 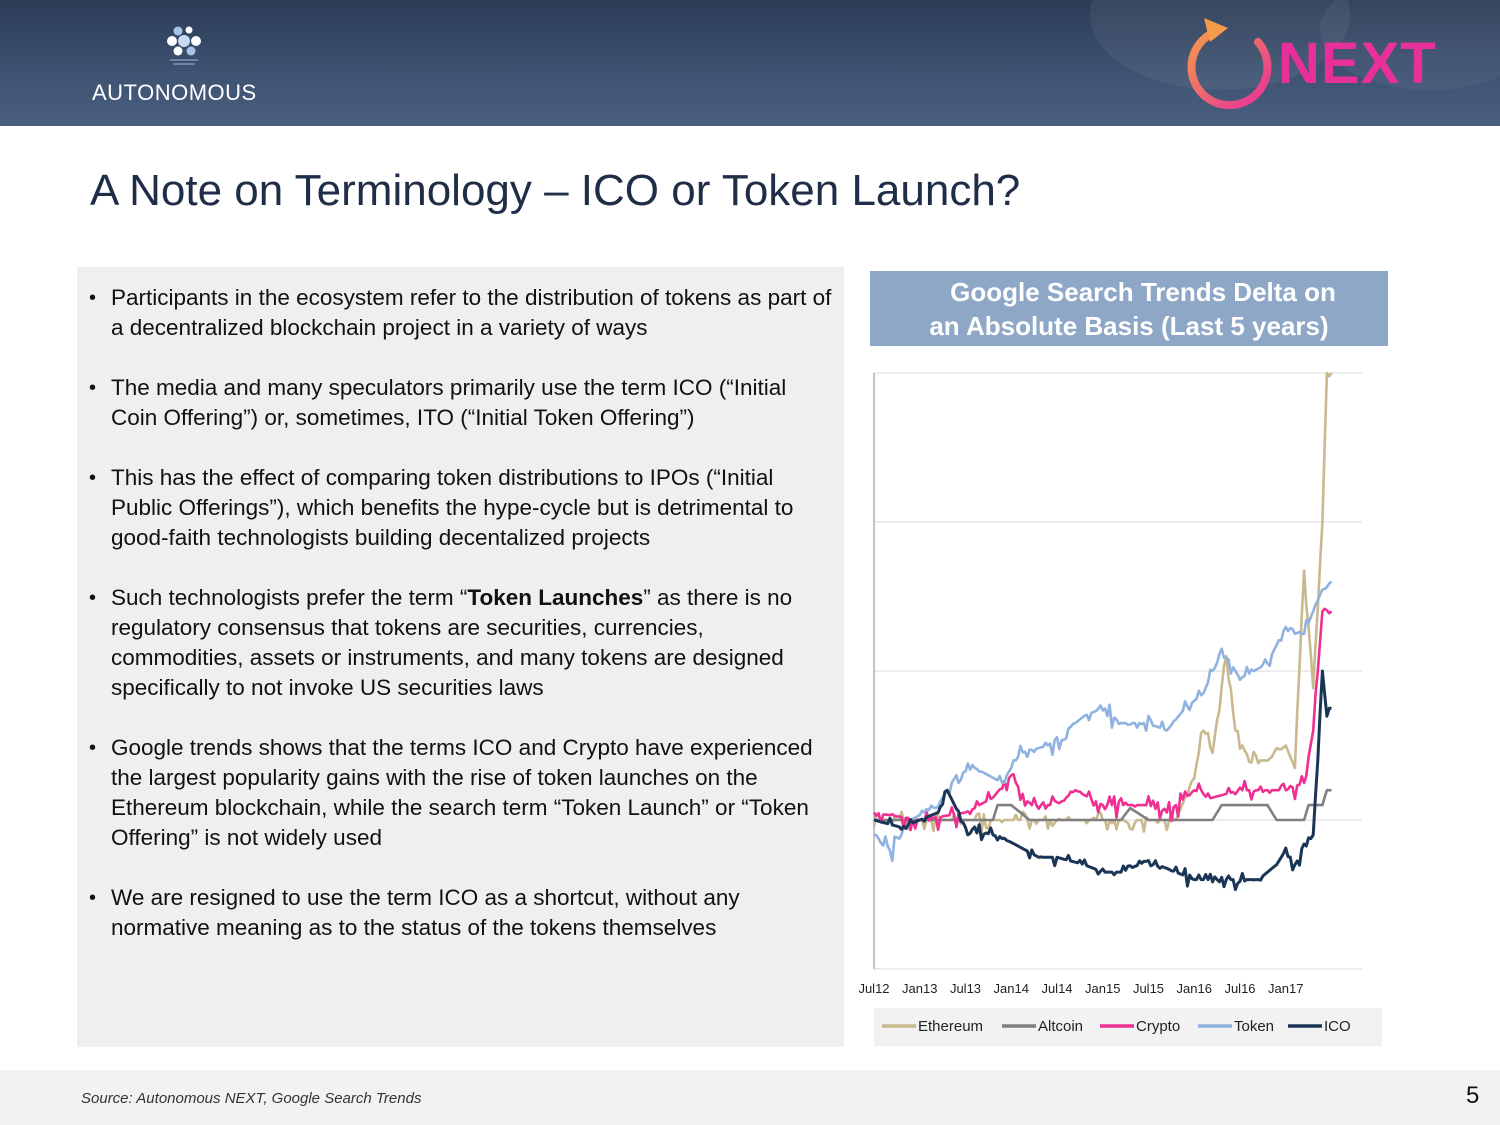 I want to click on autonomous-logo-icon, so click(x=184, y=45).